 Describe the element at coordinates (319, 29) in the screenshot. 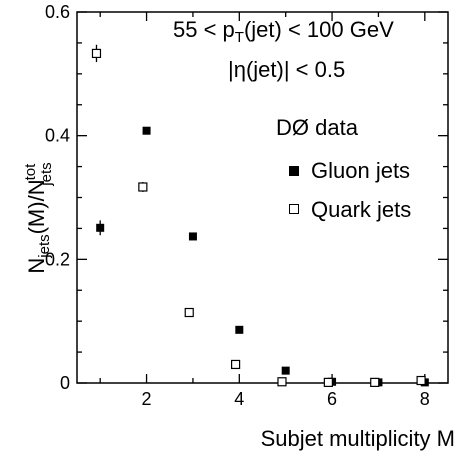

I see `pt-range-rest: (jet) < 100 GeV` at that location.